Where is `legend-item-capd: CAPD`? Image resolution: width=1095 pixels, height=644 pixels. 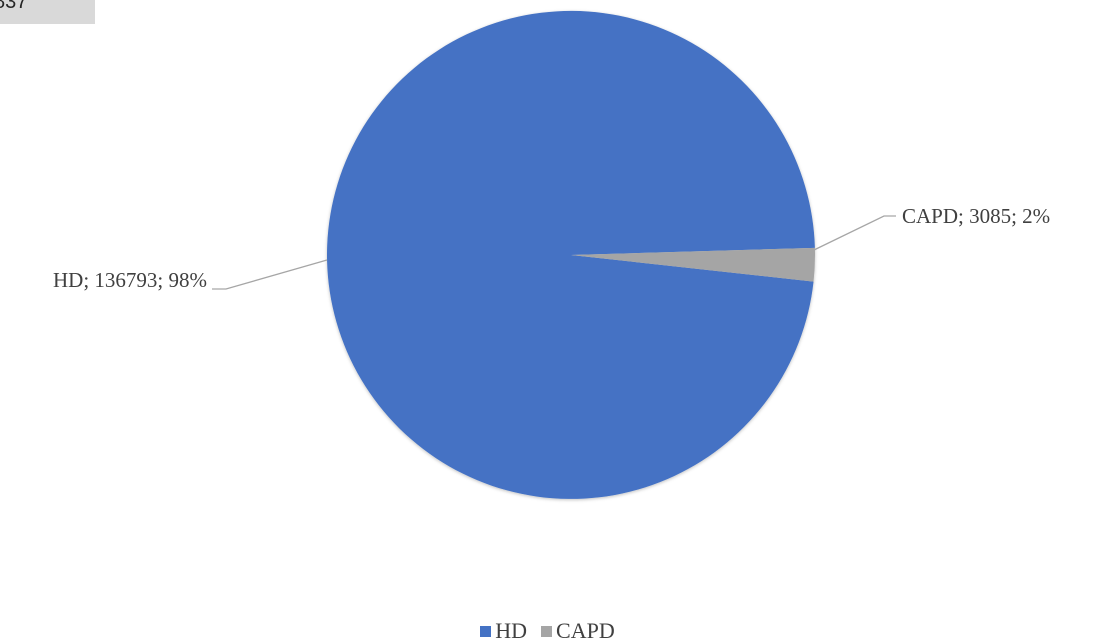 legend-item-capd: CAPD is located at coordinates (578, 631).